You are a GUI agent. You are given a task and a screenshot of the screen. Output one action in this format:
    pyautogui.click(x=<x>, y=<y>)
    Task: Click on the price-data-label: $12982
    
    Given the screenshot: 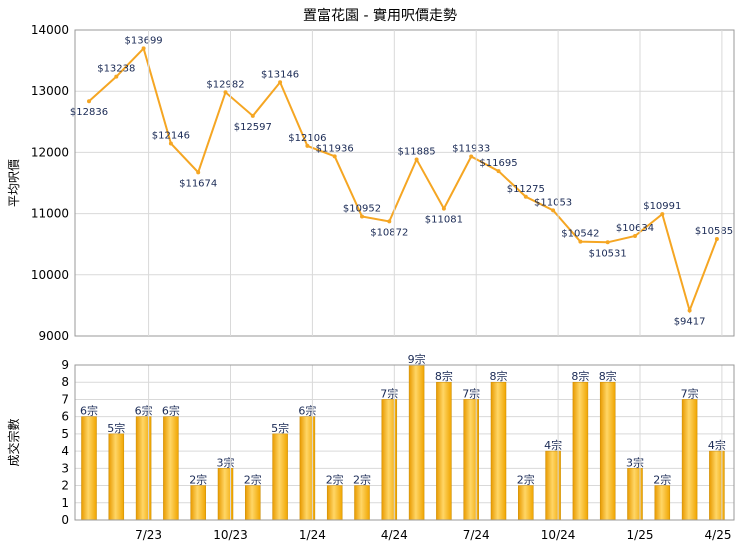 What is the action you would take?
    pyautogui.click(x=225, y=84)
    